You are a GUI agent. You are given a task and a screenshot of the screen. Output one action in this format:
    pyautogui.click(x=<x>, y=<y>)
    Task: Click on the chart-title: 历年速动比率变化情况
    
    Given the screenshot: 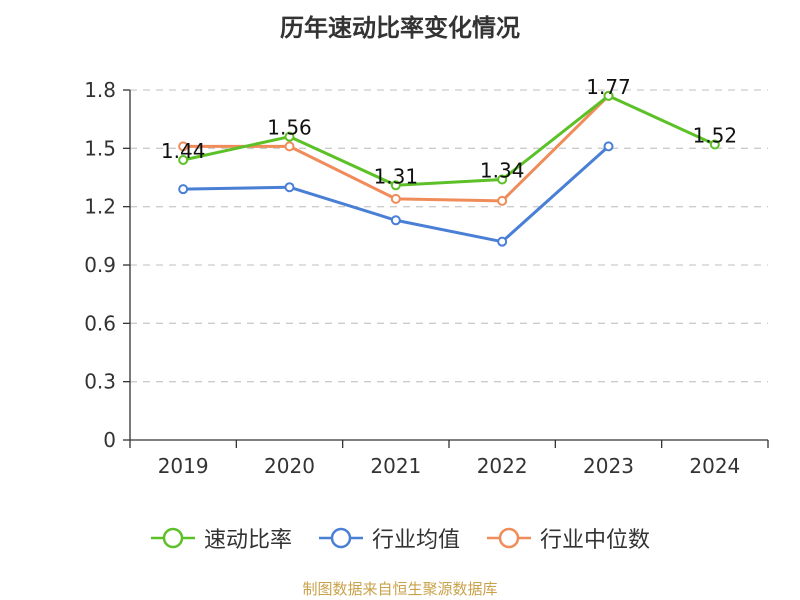 What is the action you would take?
    pyautogui.click(x=400, y=28)
    